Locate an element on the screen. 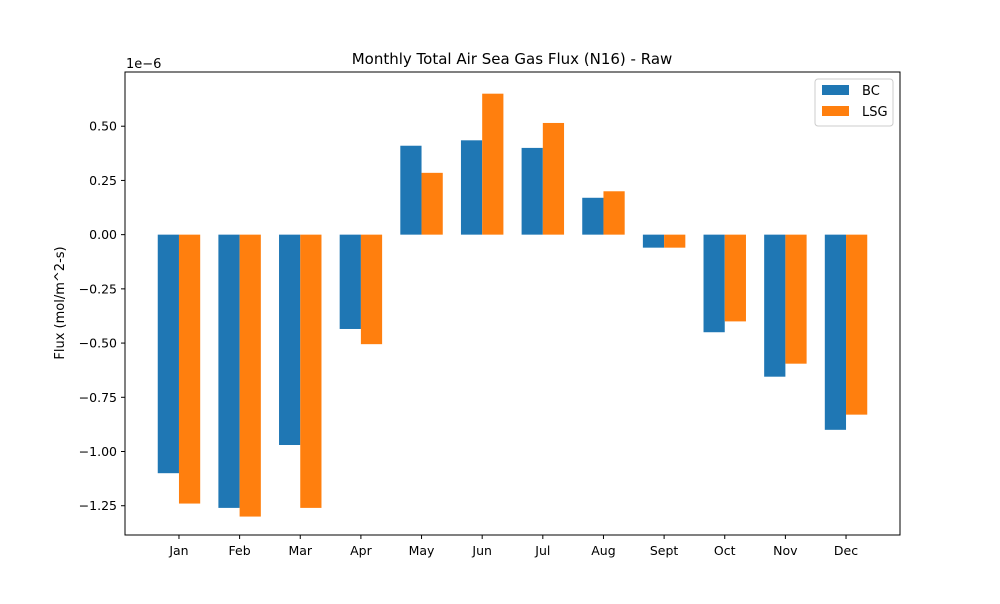  y-tick-label: −0.50 is located at coordinates (98, 343).